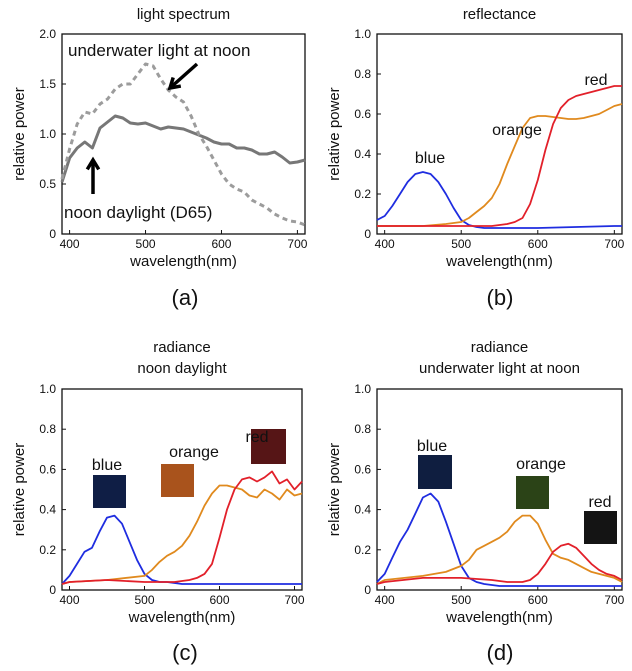 The image size is (632, 671). What do you see at coordinates (47, 84) in the screenshot?
I see `y-tick-label: 1.5` at bounding box center [47, 84].